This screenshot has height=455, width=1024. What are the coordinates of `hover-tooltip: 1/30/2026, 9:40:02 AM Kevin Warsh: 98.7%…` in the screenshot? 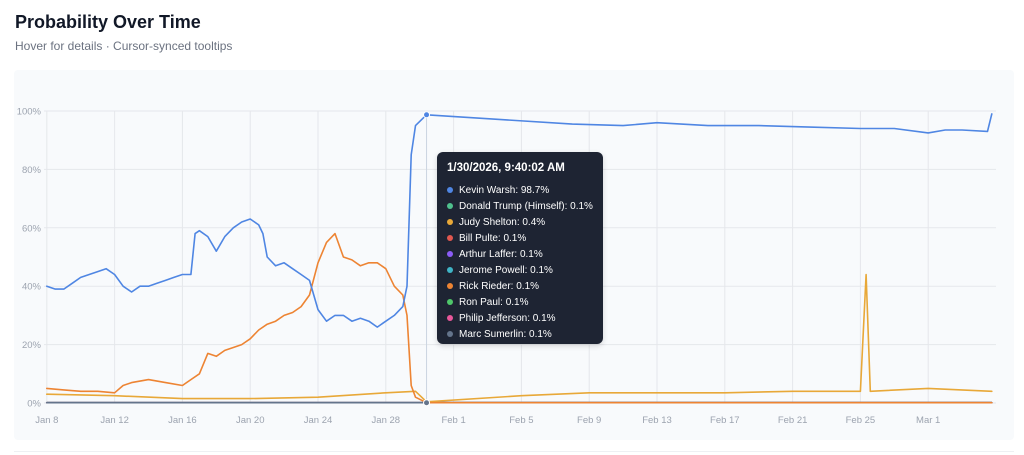 It's located at (520, 248).